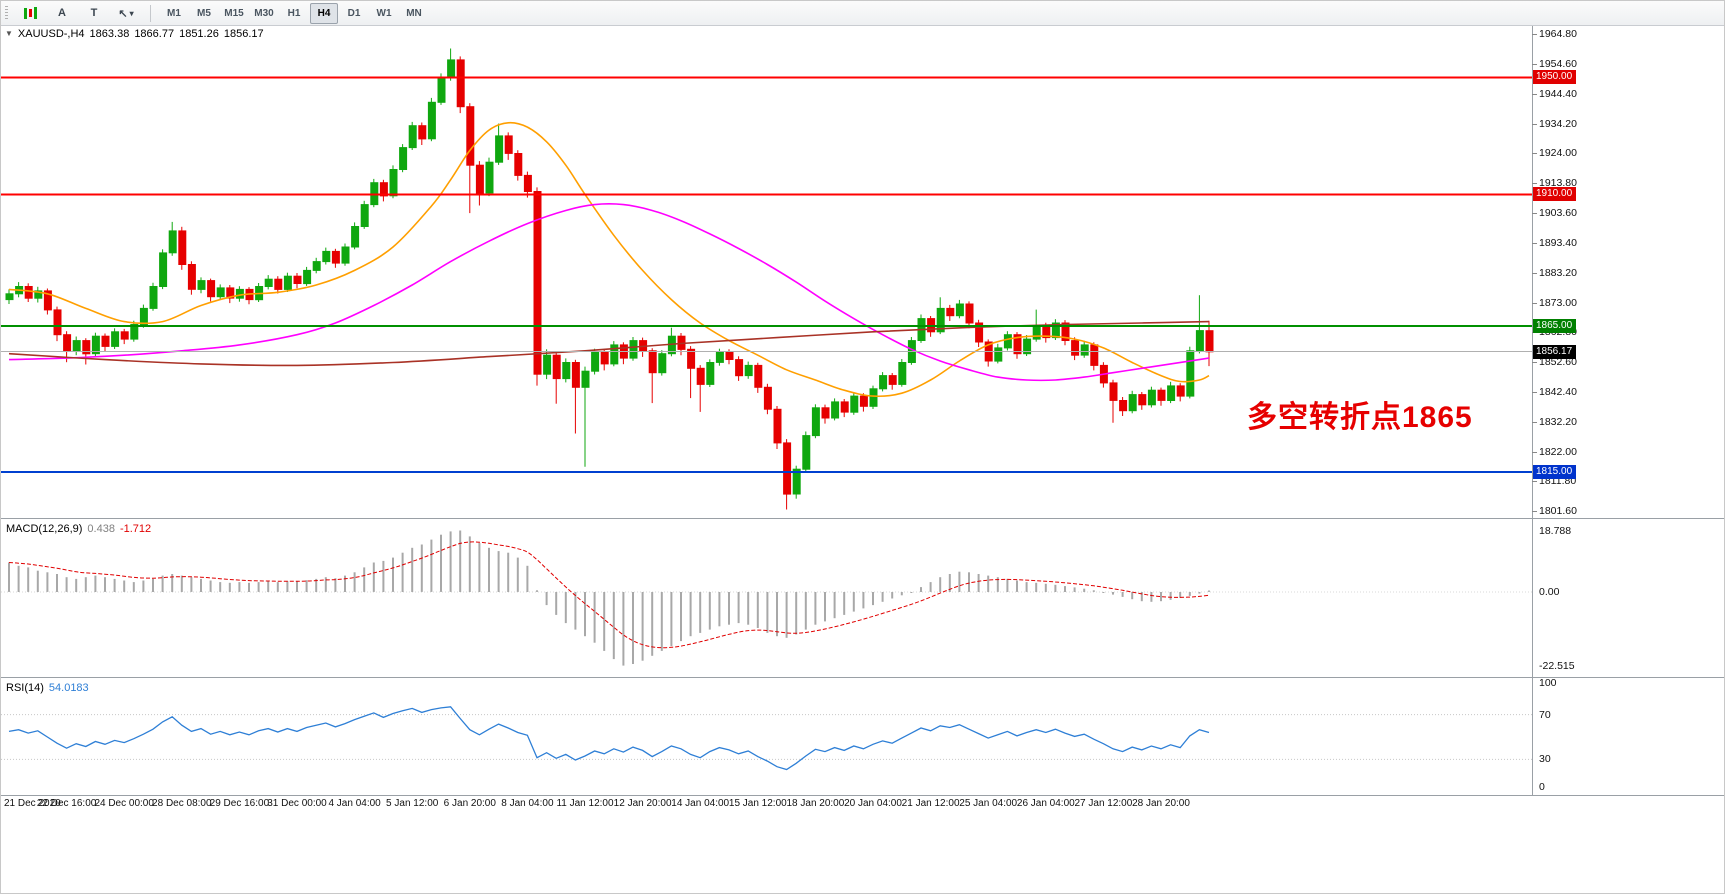  What do you see at coordinates (700, 803) in the screenshot?
I see `time-axis-label: 14 Jan 04:00` at bounding box center [700, 803].